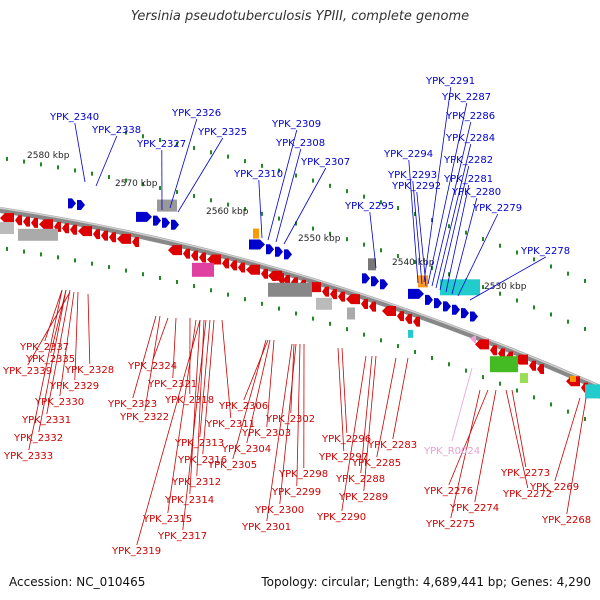 The width and height of the screenshot is (600, 600). I want to click on forward-gene-label: YPK_2287, so click(466, 97).